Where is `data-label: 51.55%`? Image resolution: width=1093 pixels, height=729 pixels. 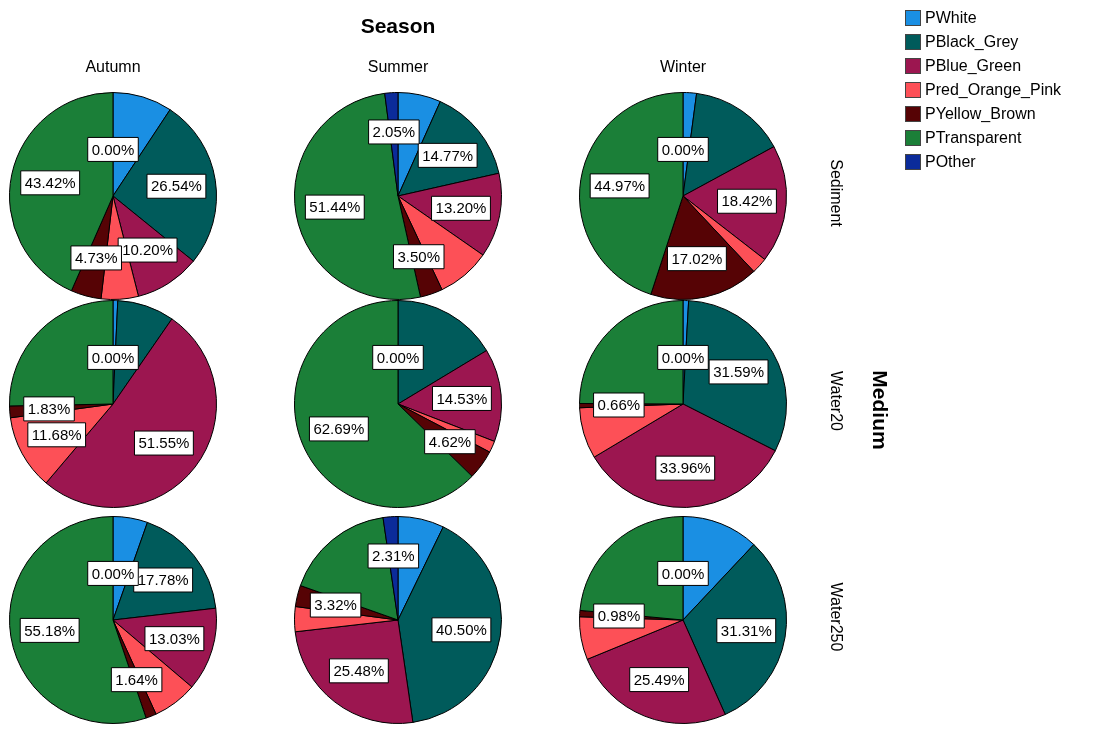
data-label: 51.55% is located at coordinates (164, 443).